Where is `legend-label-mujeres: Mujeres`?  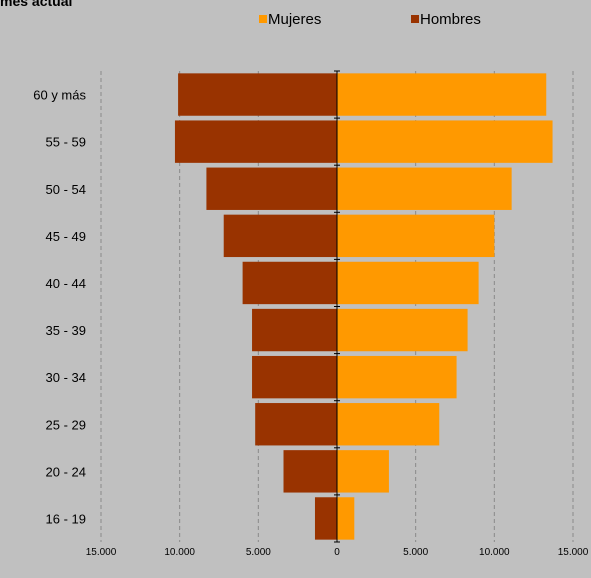 legend-label-mujeres: Mujeres is located at coordinates (294, 19).